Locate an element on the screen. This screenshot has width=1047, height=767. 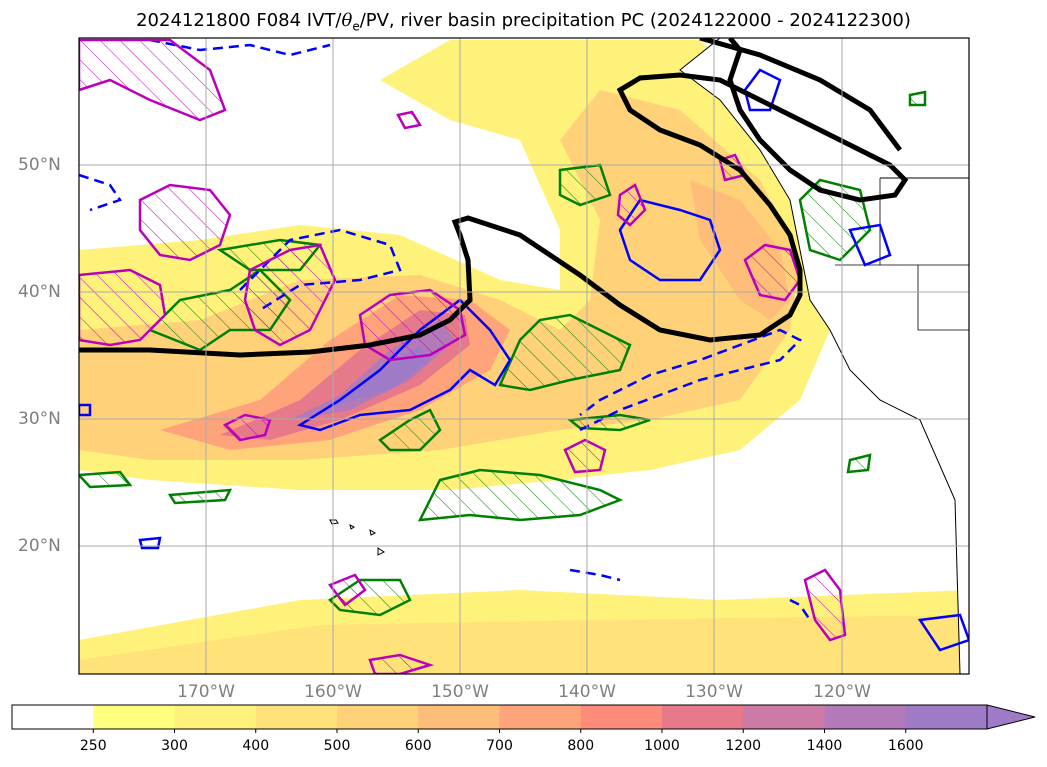
colorbar is located at coordinates (523, 718).